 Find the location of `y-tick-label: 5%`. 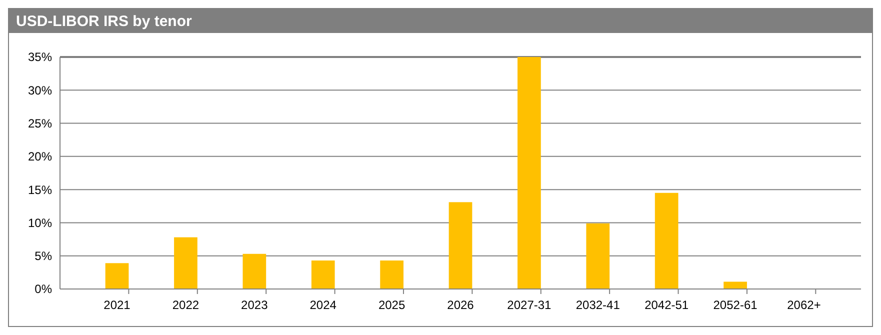

y-tick-label: 5% is located at coordinates (43, 256).